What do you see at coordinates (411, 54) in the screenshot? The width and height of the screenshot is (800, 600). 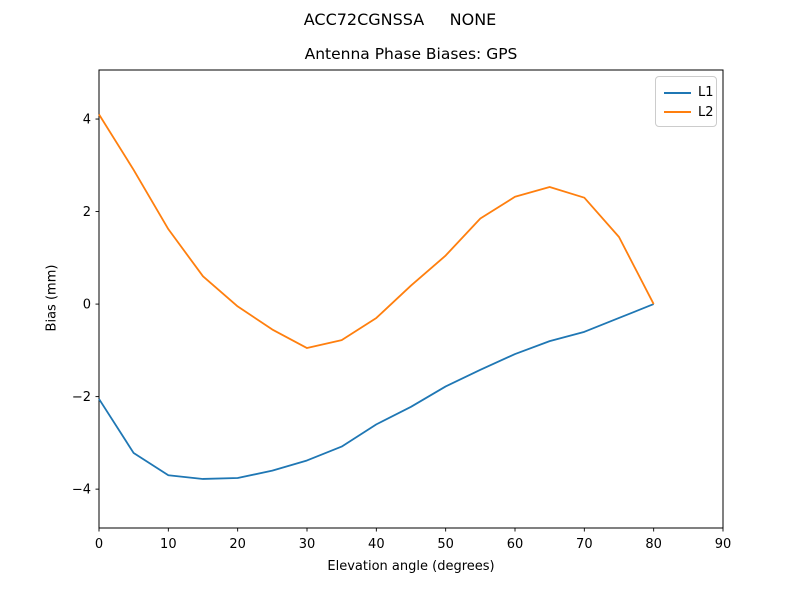 I see `chart-title: Antenna Phase Biases: GPS` at bounding box center [411, 54].